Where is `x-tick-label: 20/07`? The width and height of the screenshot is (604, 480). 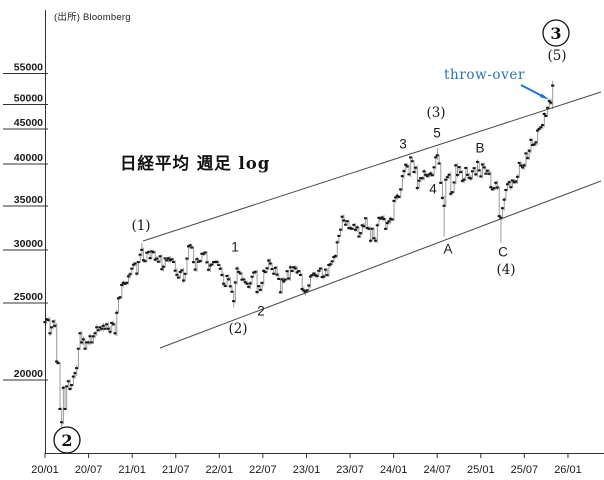
x-tick-label: 20/07 is located at coordinates (89, 470).